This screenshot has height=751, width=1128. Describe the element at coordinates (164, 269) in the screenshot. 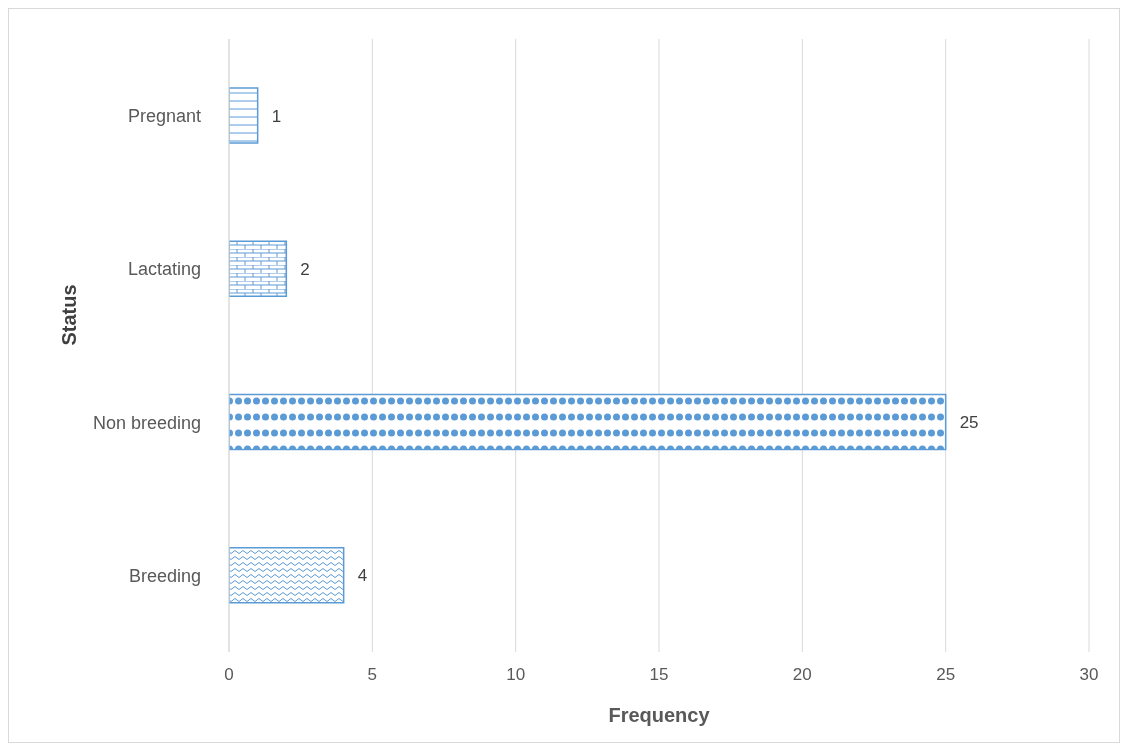

I see `y-tick-label: Lactating` at that location.